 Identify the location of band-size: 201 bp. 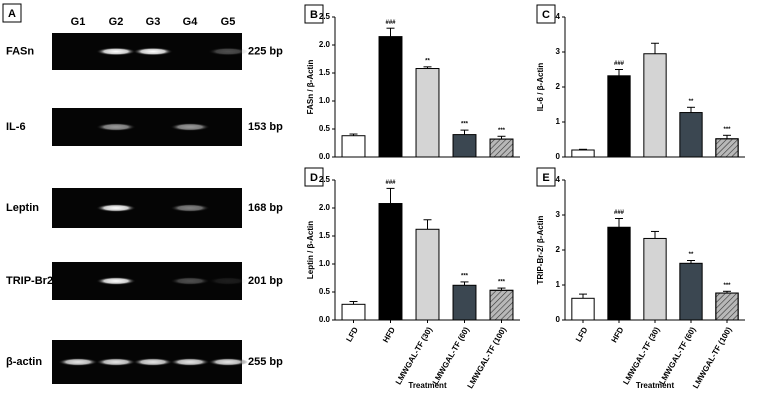
(265, 281).